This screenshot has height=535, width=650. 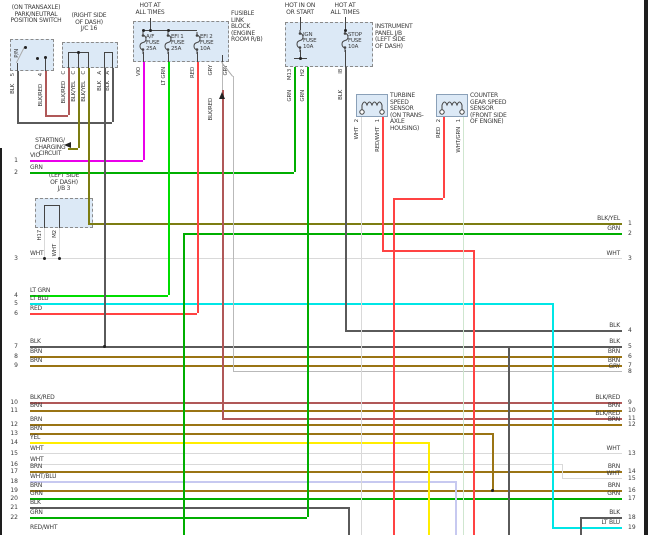 I want to click on left-row-number: 22, so click(x=14, y=517).